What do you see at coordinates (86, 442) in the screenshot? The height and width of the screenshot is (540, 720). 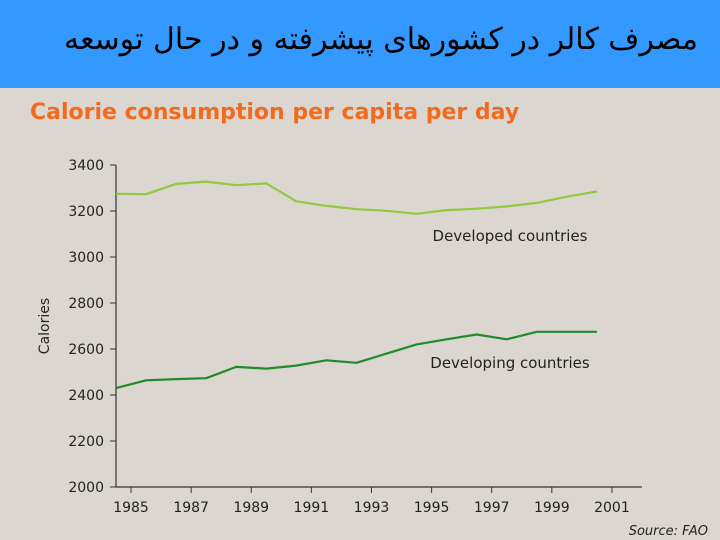 I see `y-tick-label: 2200` at bounding box center [86, 442].